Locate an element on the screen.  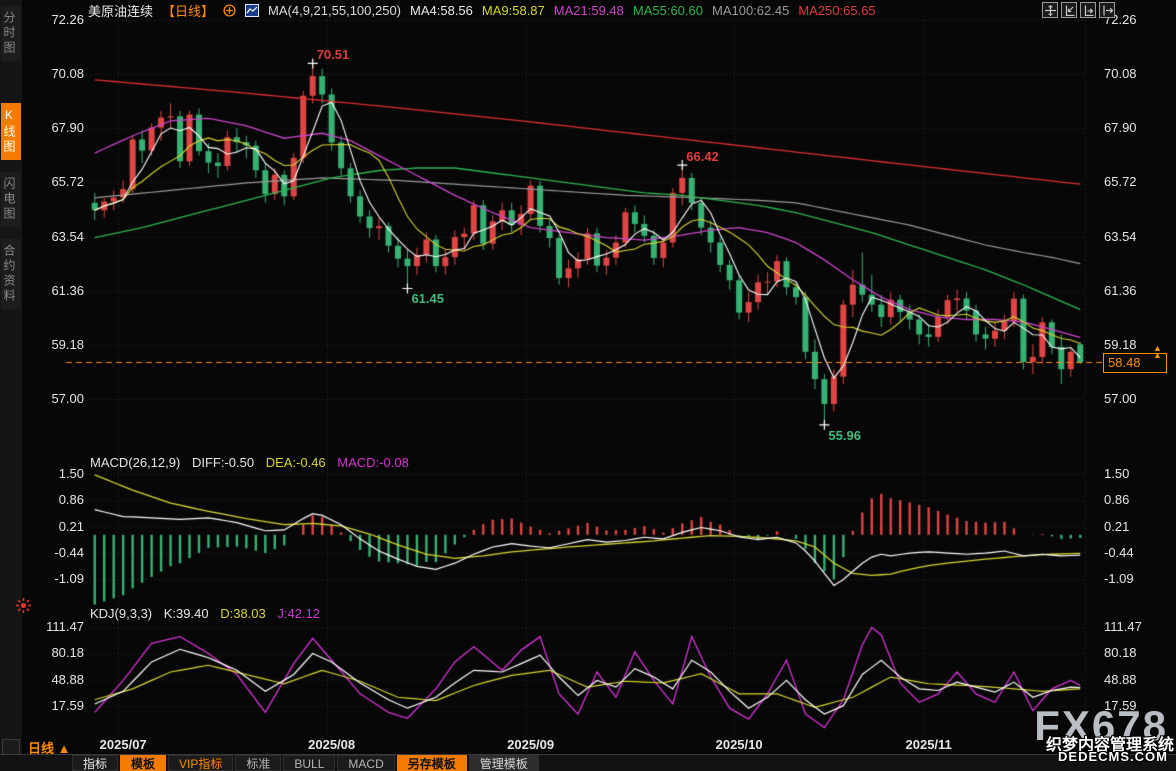
watermark-line1: 织梦内容管理系统 is located at coordinates (1109, 745).